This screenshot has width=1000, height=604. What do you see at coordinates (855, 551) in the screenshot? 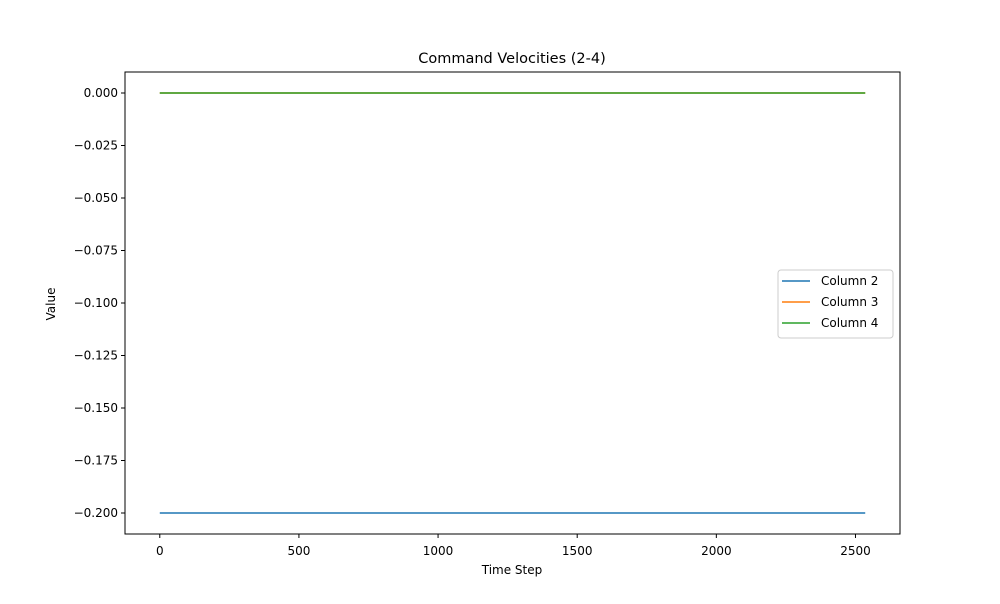
I see `x-tick-label: 2500` at bounding box center [855, 551].